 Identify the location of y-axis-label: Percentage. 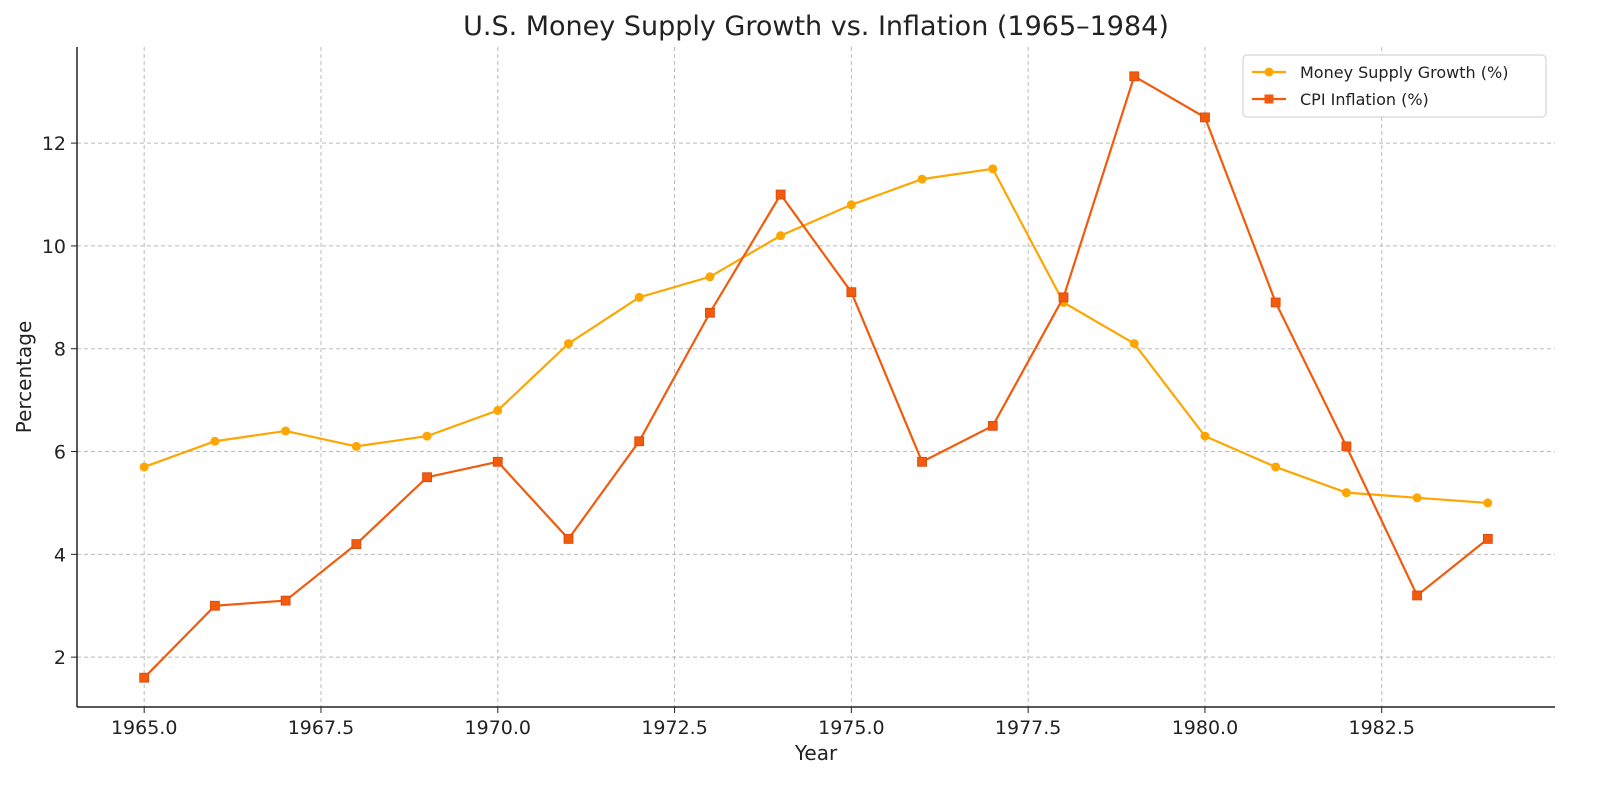
(24, 377).